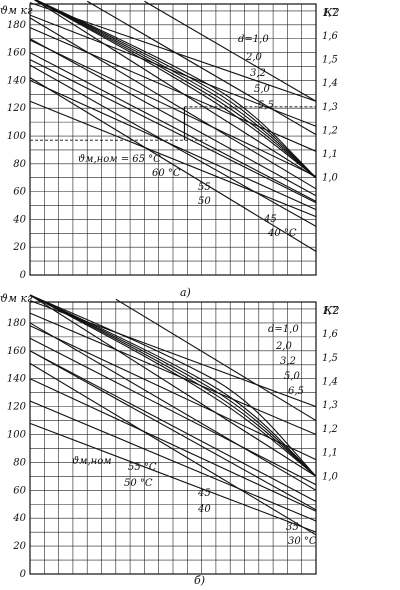 This screenshot has width=400, height=590. I want to click on panel-b-left-tick-label: 0, so click(23, 574).